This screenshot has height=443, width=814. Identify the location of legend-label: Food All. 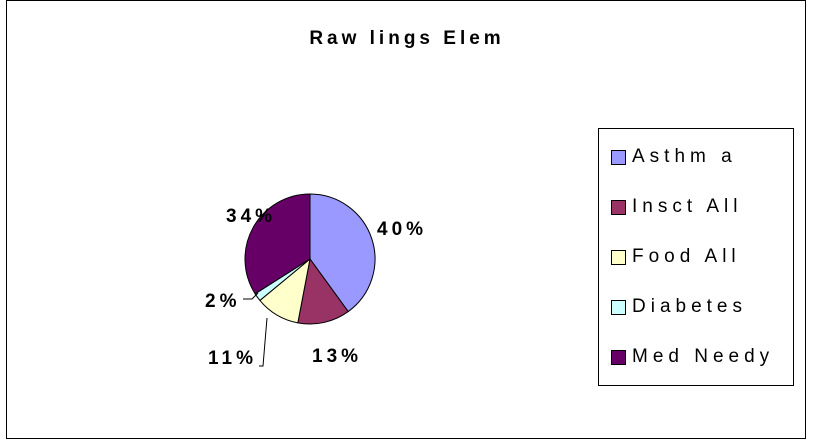
(686, 256).